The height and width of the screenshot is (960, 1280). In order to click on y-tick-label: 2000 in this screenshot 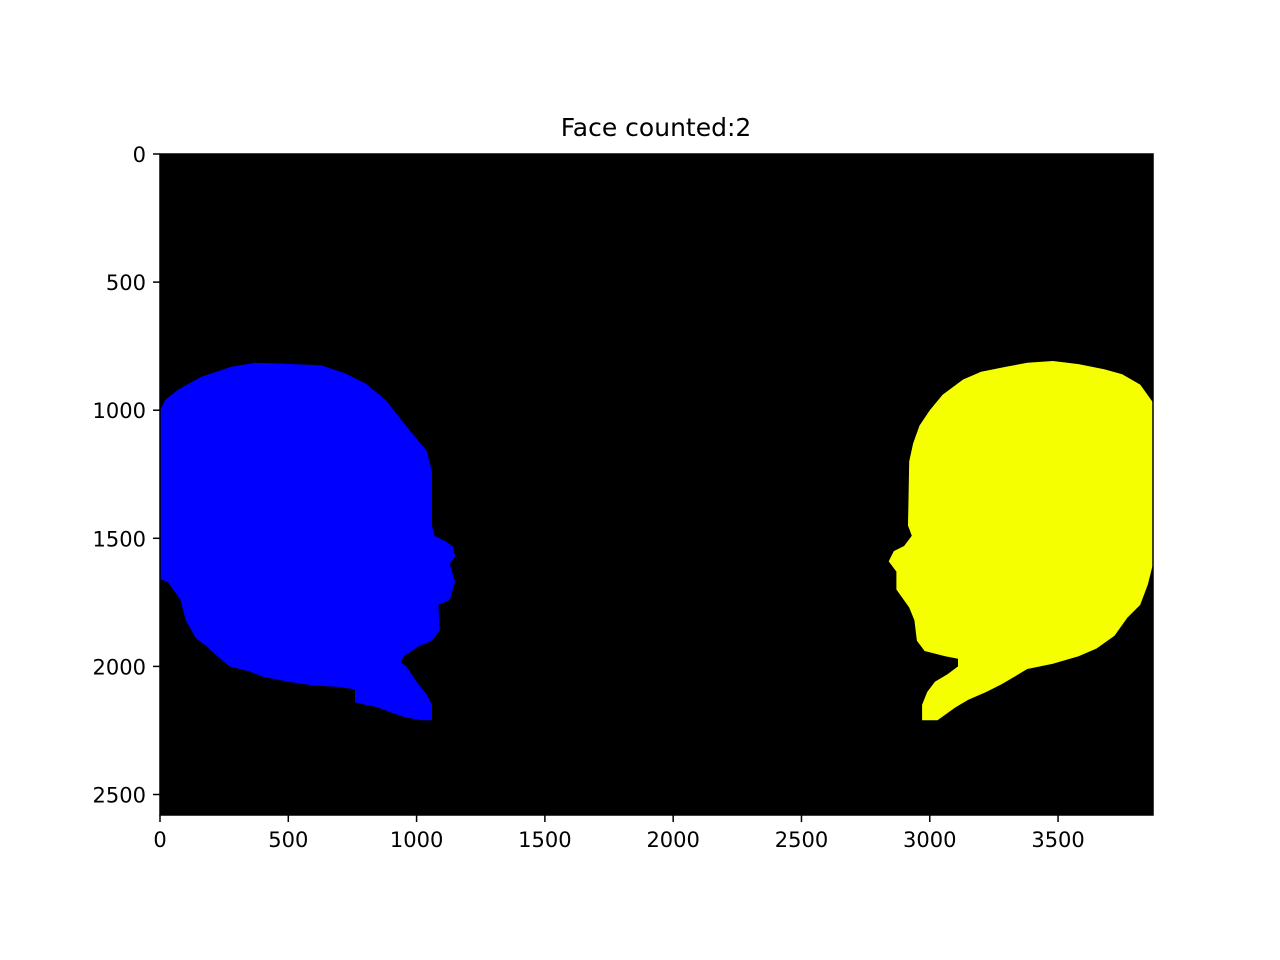, I will do `click(119, 667)`.